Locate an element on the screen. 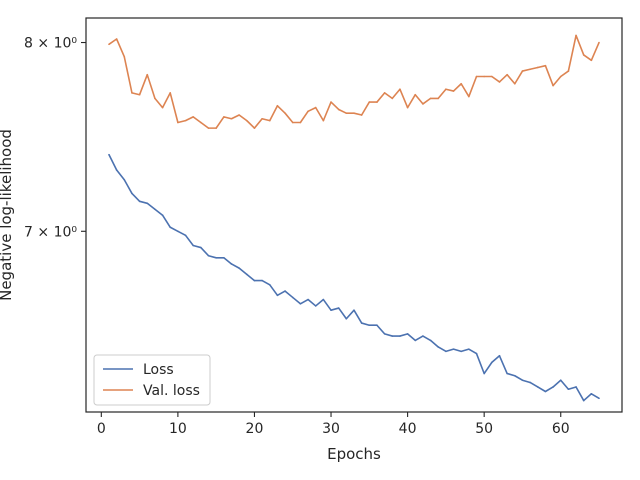 The height and width of the screenshot is (480, 640). legend: Loss Val. loss is located at coordinates (152, 380).